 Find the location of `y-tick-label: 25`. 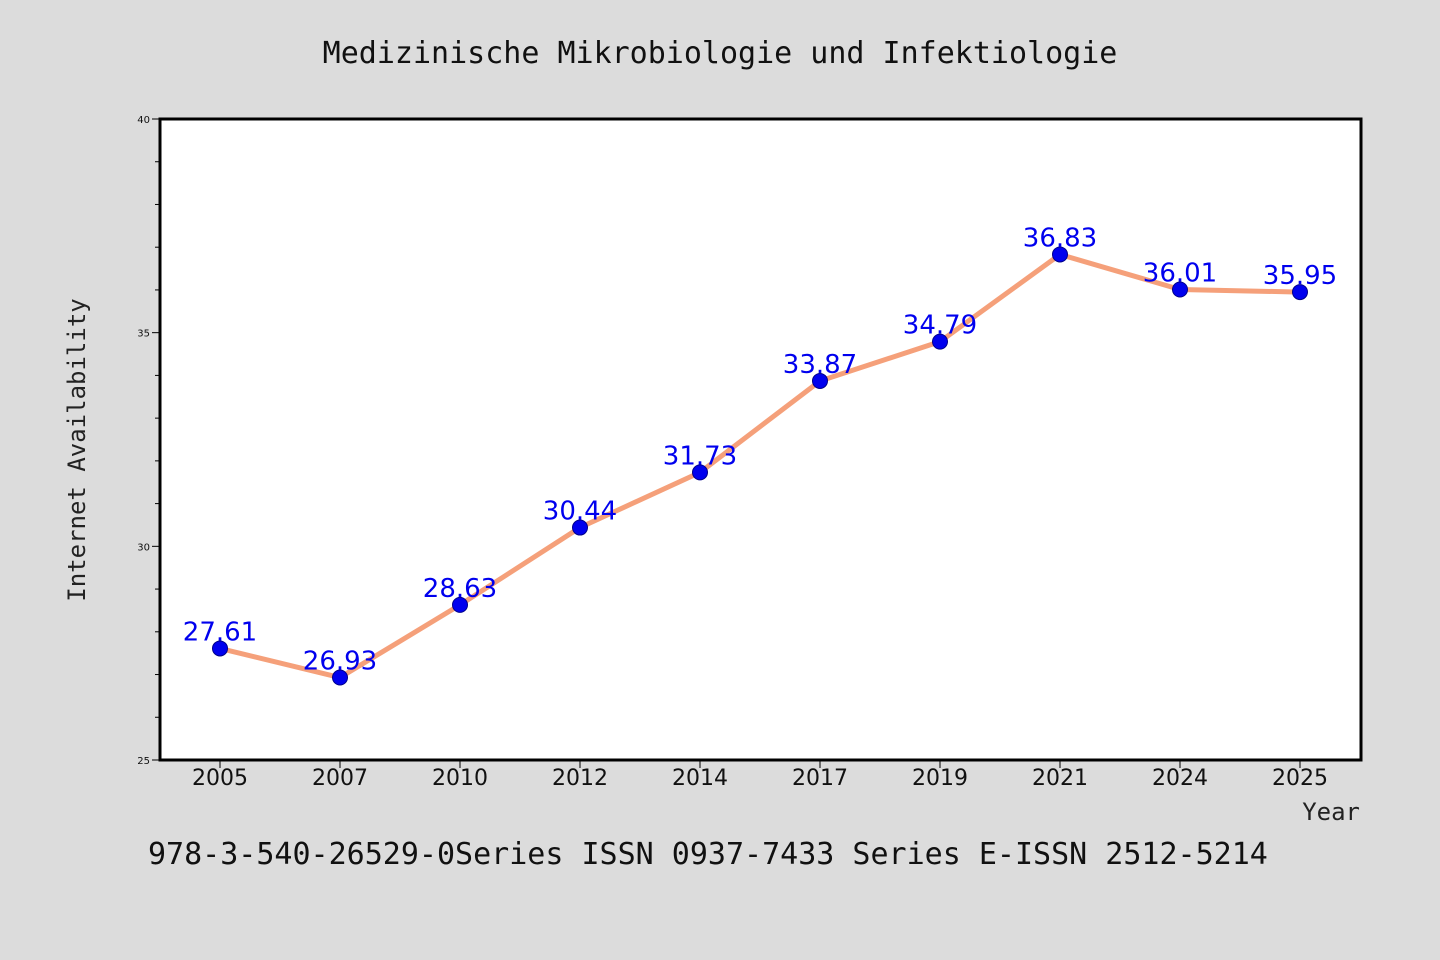

y-tick-label: 25 is located at coordinates (143, 761).